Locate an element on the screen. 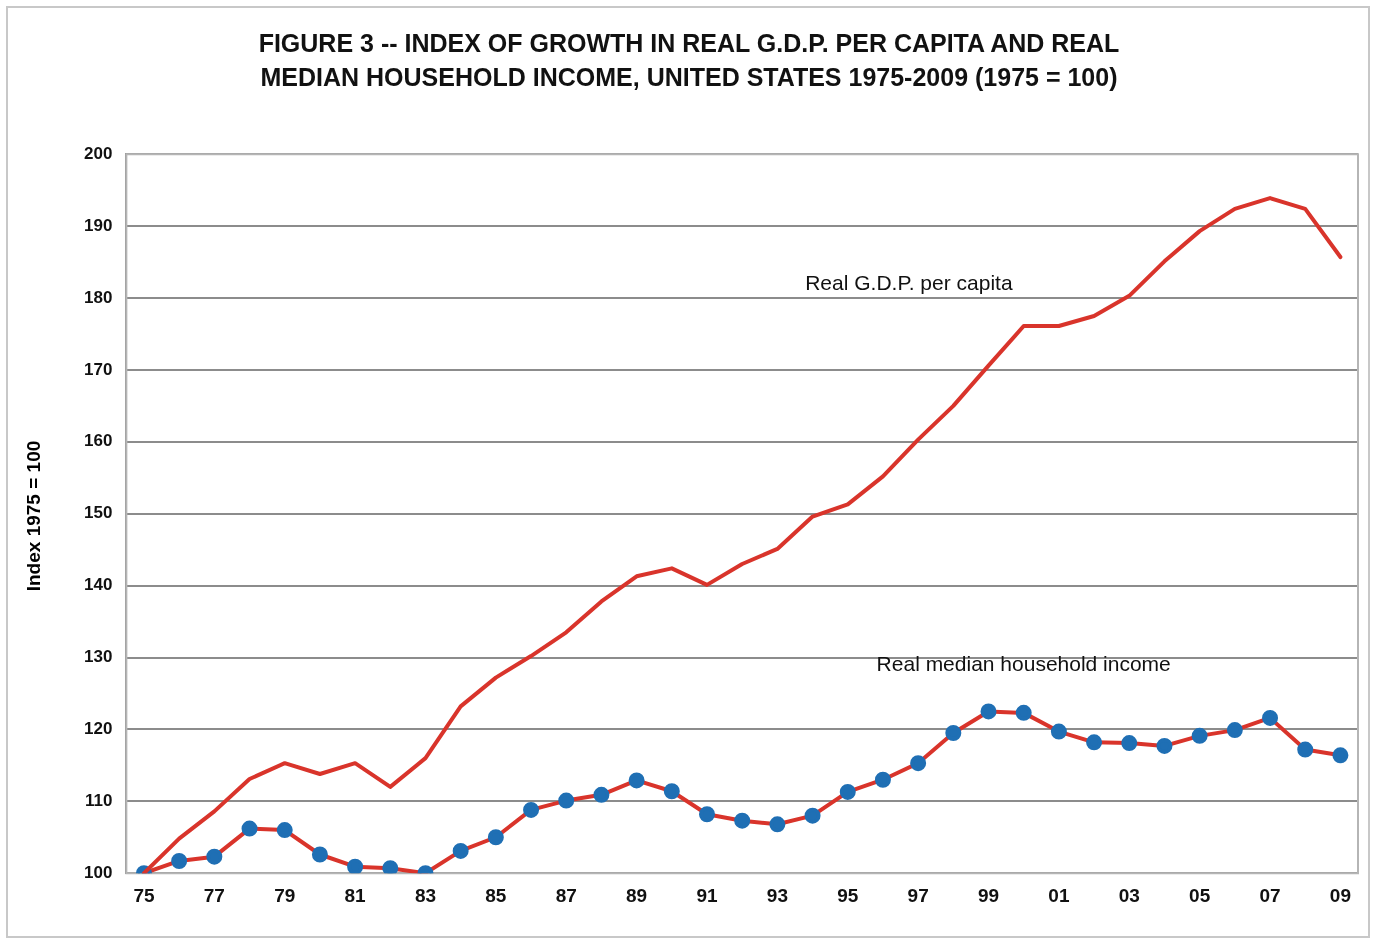 The height and width of the screenshot is (946, 1378). x-tick-label: 81 is located at coordinates (355, 895).